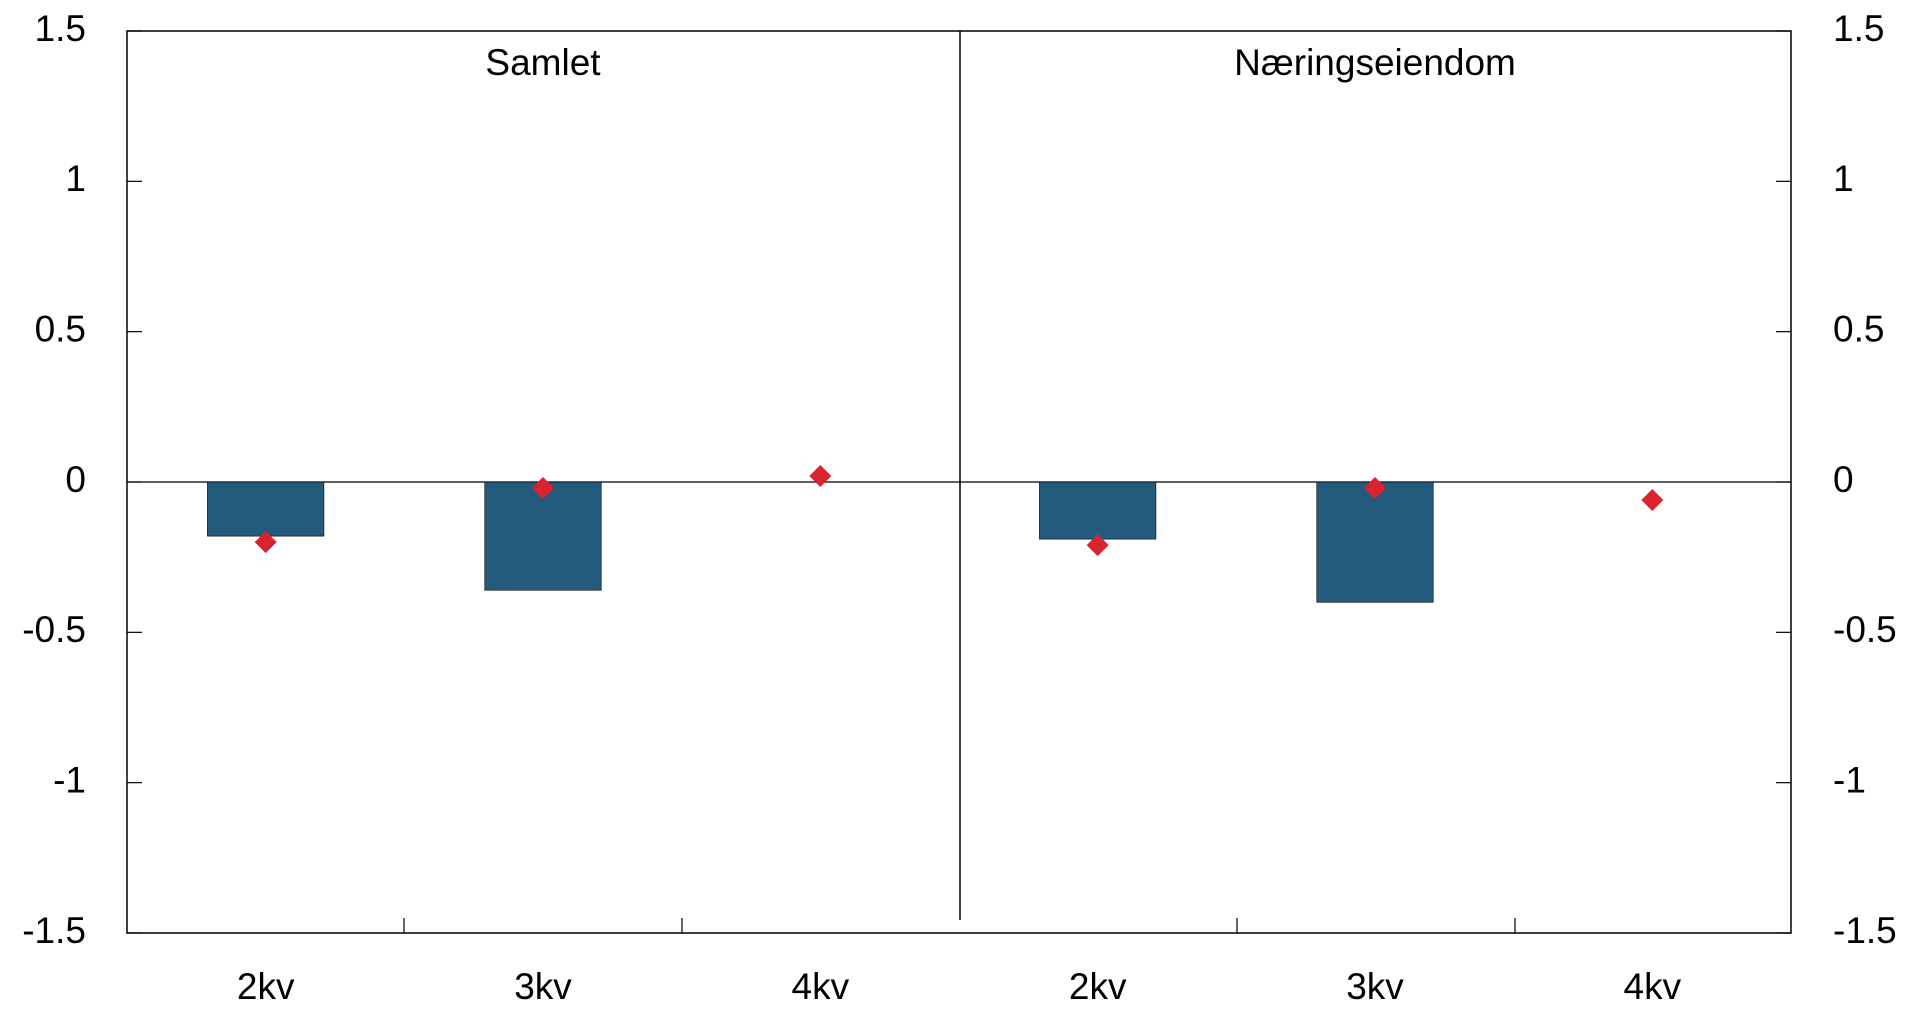 The height and width of the screenshot is (1009, 1920). Describe the element at coordinates (1858, 28) in the screenshot. I see `y2-tick-label: 1.5` at that location.